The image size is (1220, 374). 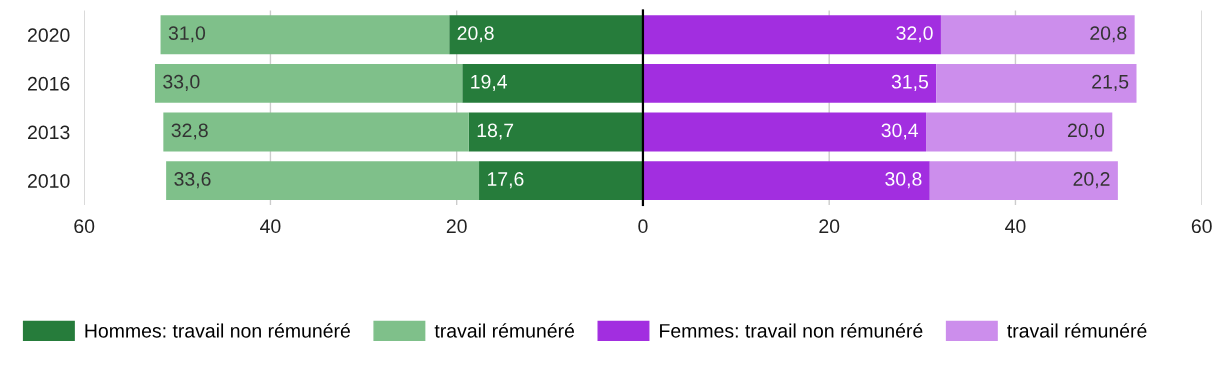 What do you see at coordinates (49, 35) in the screenshot?
I see `y-tick-label: 2020` at bounding box center [49, 35].